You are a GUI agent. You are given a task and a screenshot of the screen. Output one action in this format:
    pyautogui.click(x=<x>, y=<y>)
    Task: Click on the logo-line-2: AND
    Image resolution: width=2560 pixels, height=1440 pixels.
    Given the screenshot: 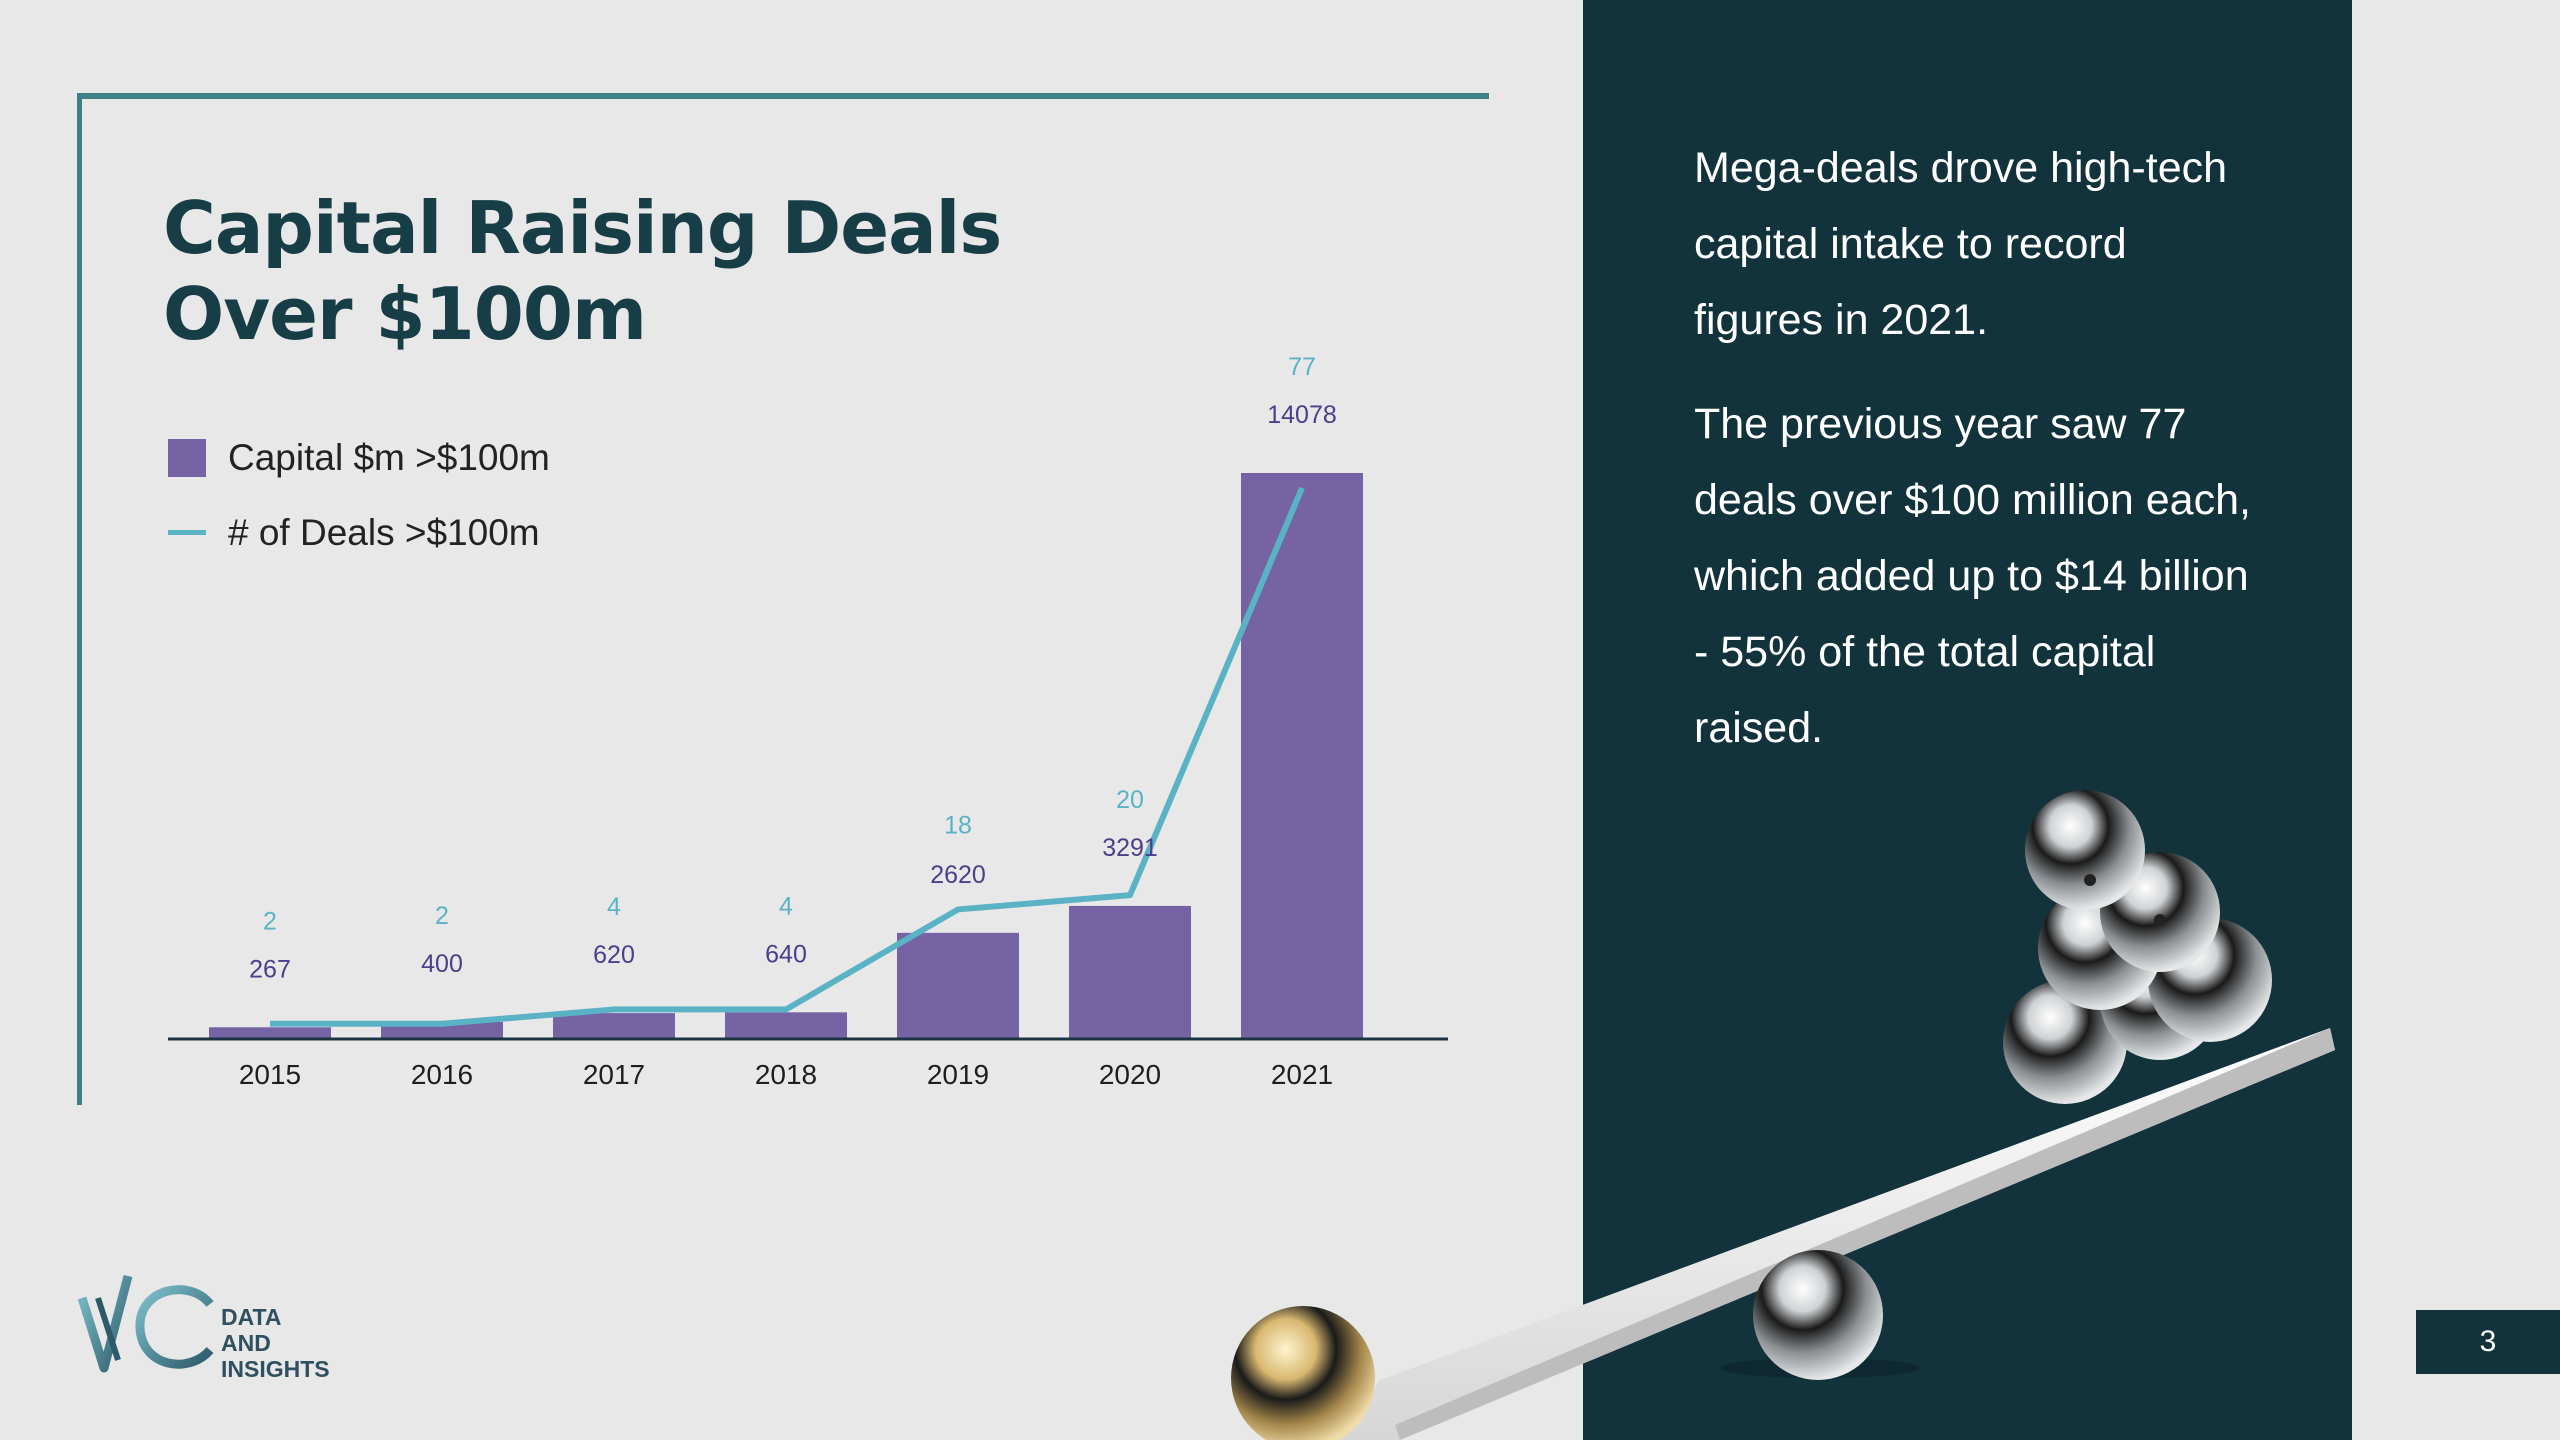 What is the action you would take?
    pyautogui.click(x=246, y=1343)
    